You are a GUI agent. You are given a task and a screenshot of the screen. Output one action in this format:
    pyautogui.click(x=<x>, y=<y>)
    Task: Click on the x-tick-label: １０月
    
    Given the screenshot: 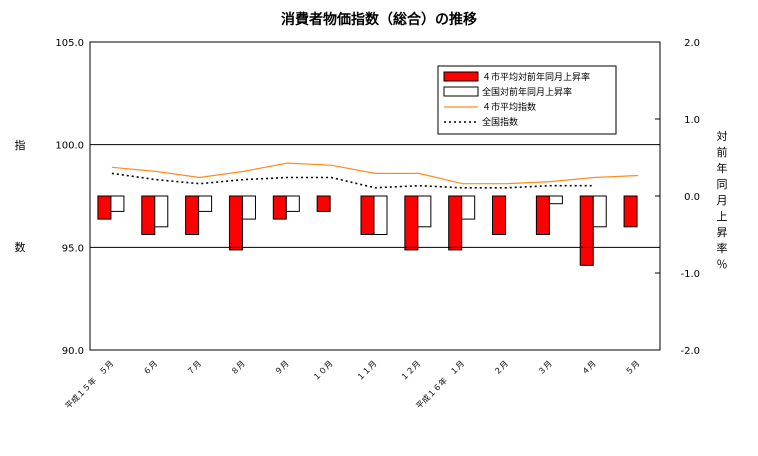 What is the action you would take?
    pyautogui.click(x=322, y=370)
    